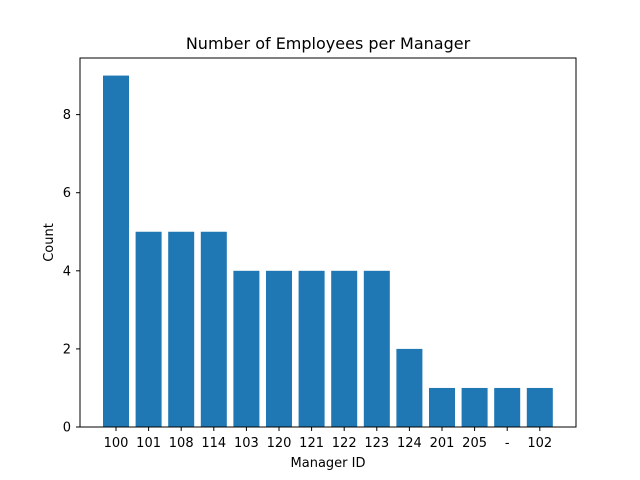 This screenshot has width=640, height=480. Describe the element at coordinates (539, 443) in the screenshot. I see `x-tick-label: 102` at that location.